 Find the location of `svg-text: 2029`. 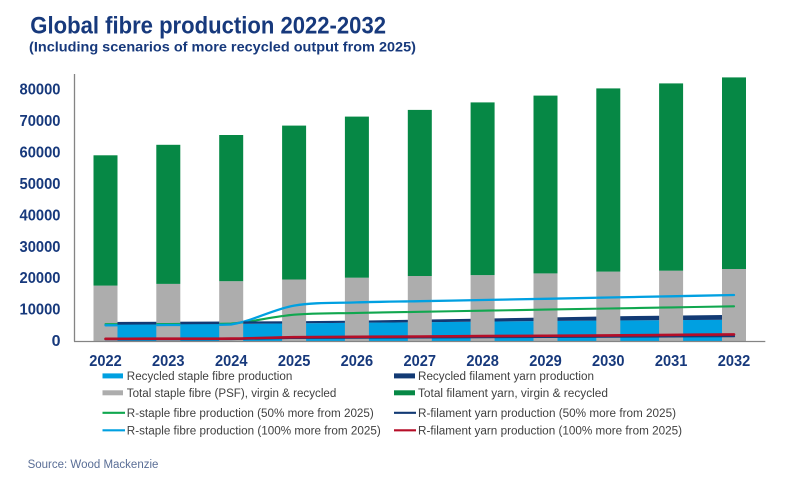

svg-text: 2029 is located at coordinates (545, 361).